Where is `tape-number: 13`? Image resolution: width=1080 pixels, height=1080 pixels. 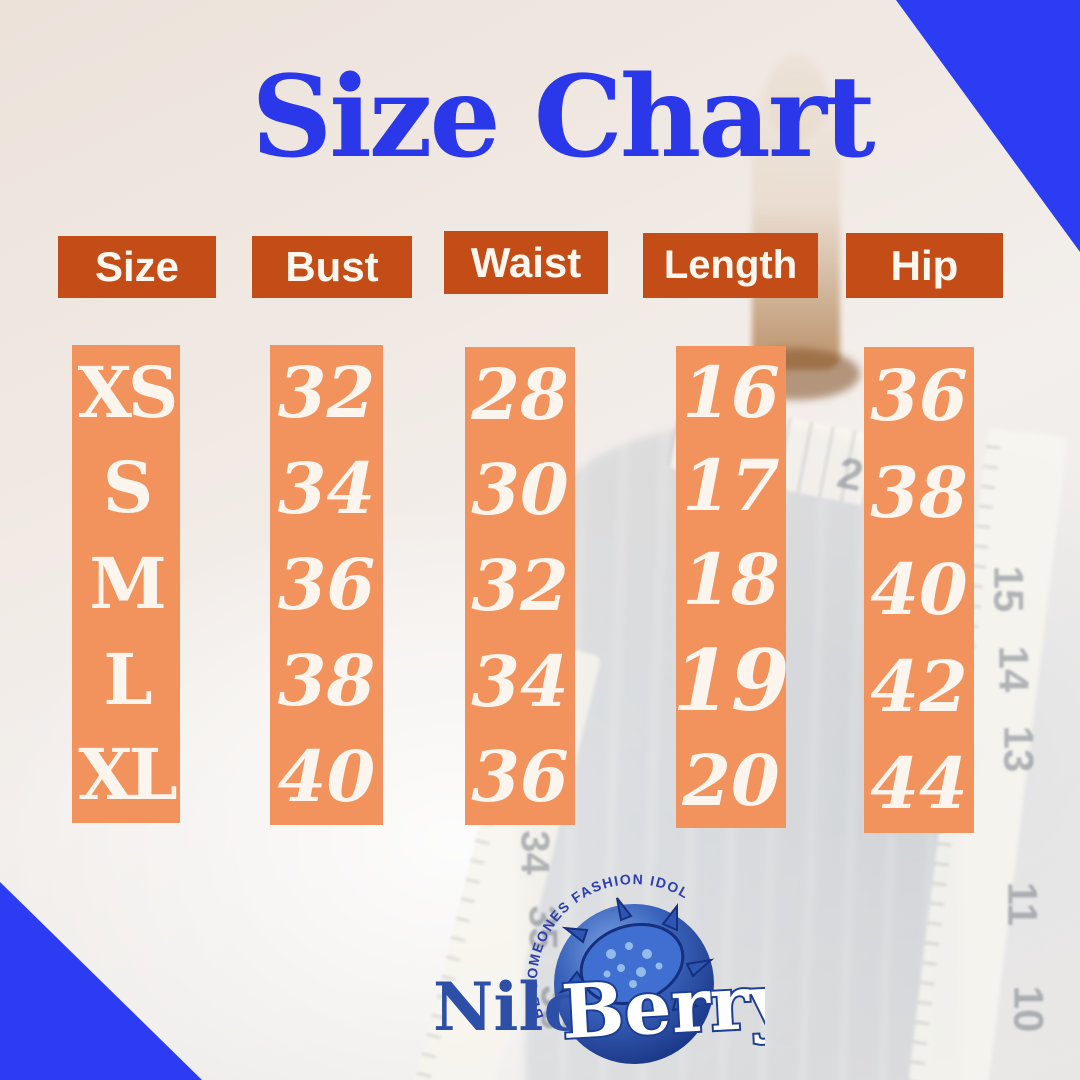 tape-number: 13 is located at coordinates (1019, 749).